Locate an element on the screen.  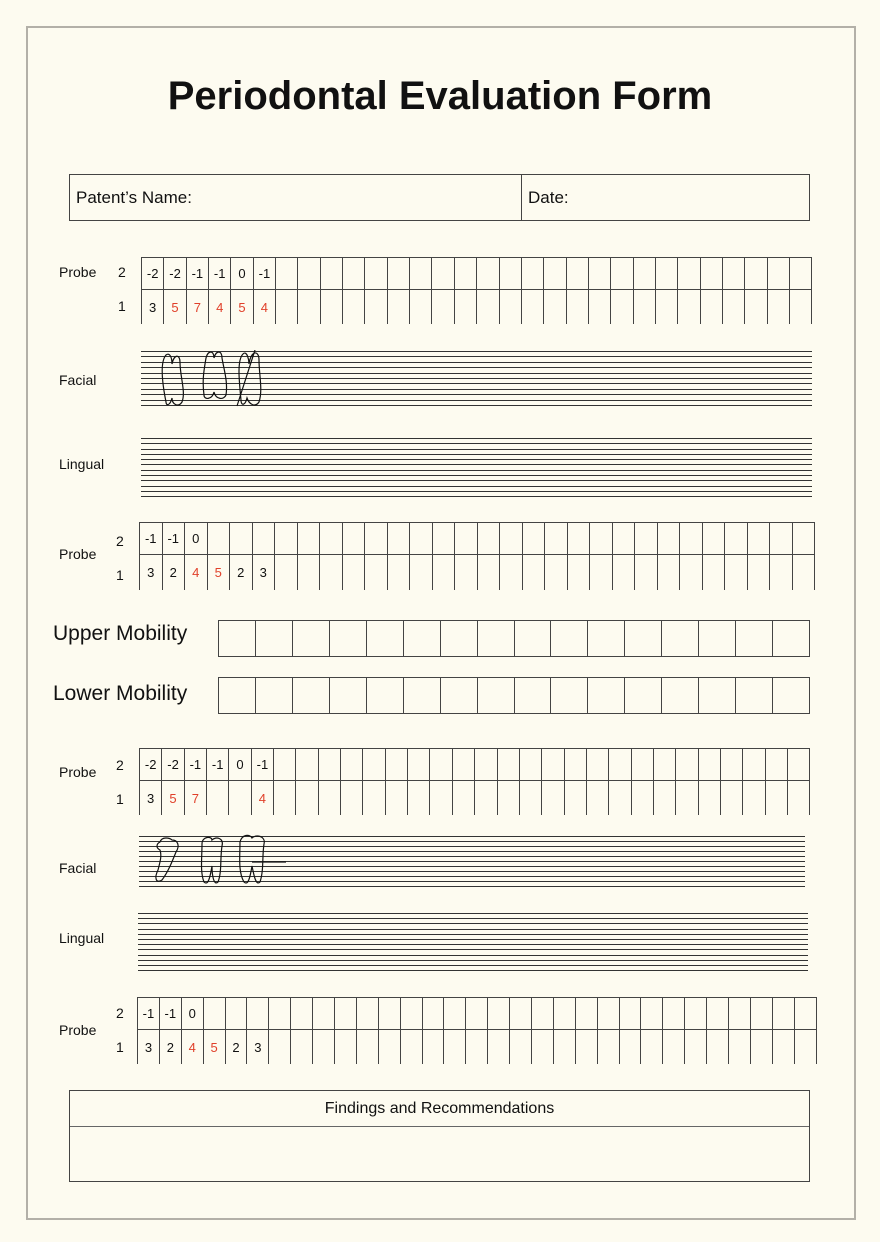
date-field: Date: is located at coordinates (665, 197).